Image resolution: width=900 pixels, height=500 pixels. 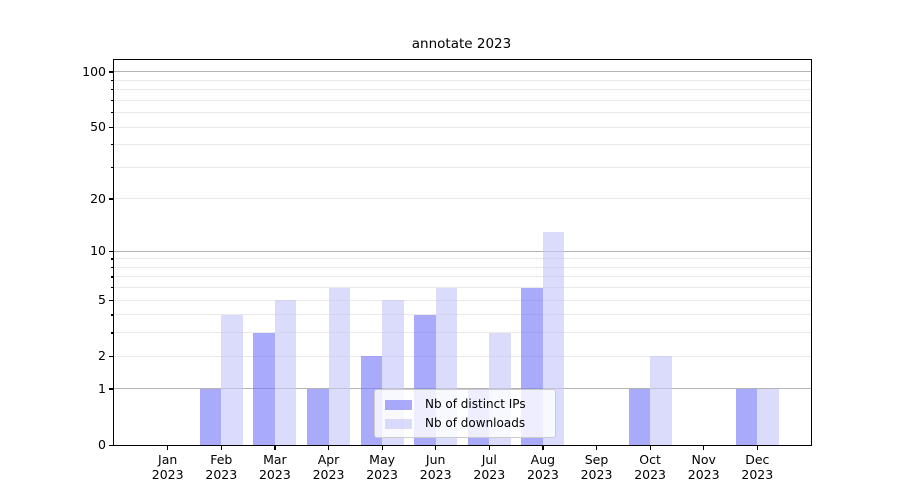 What do you see at coordinates (221, 467) in the screenshot?
I see `x-axis-tick-label: Feb 2023` at bounding box center [221, 467].